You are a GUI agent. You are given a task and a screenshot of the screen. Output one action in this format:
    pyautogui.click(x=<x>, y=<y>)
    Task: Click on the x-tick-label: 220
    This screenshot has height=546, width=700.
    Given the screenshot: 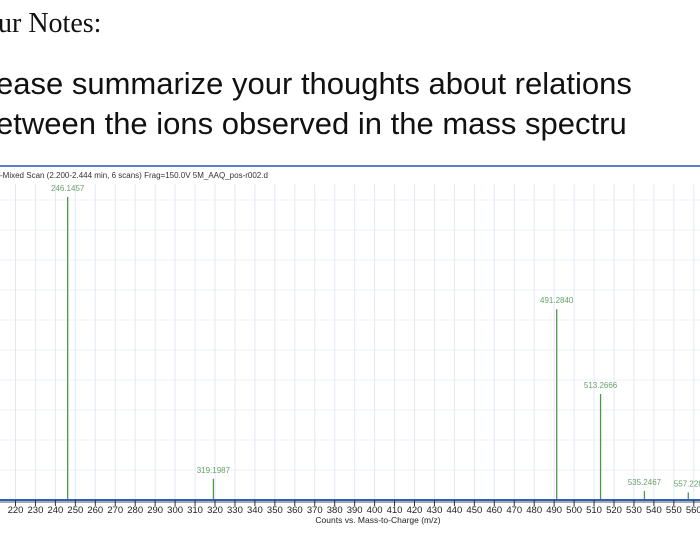 What is the action you would take?
    pyautogui.click(x=16, y=510)
    